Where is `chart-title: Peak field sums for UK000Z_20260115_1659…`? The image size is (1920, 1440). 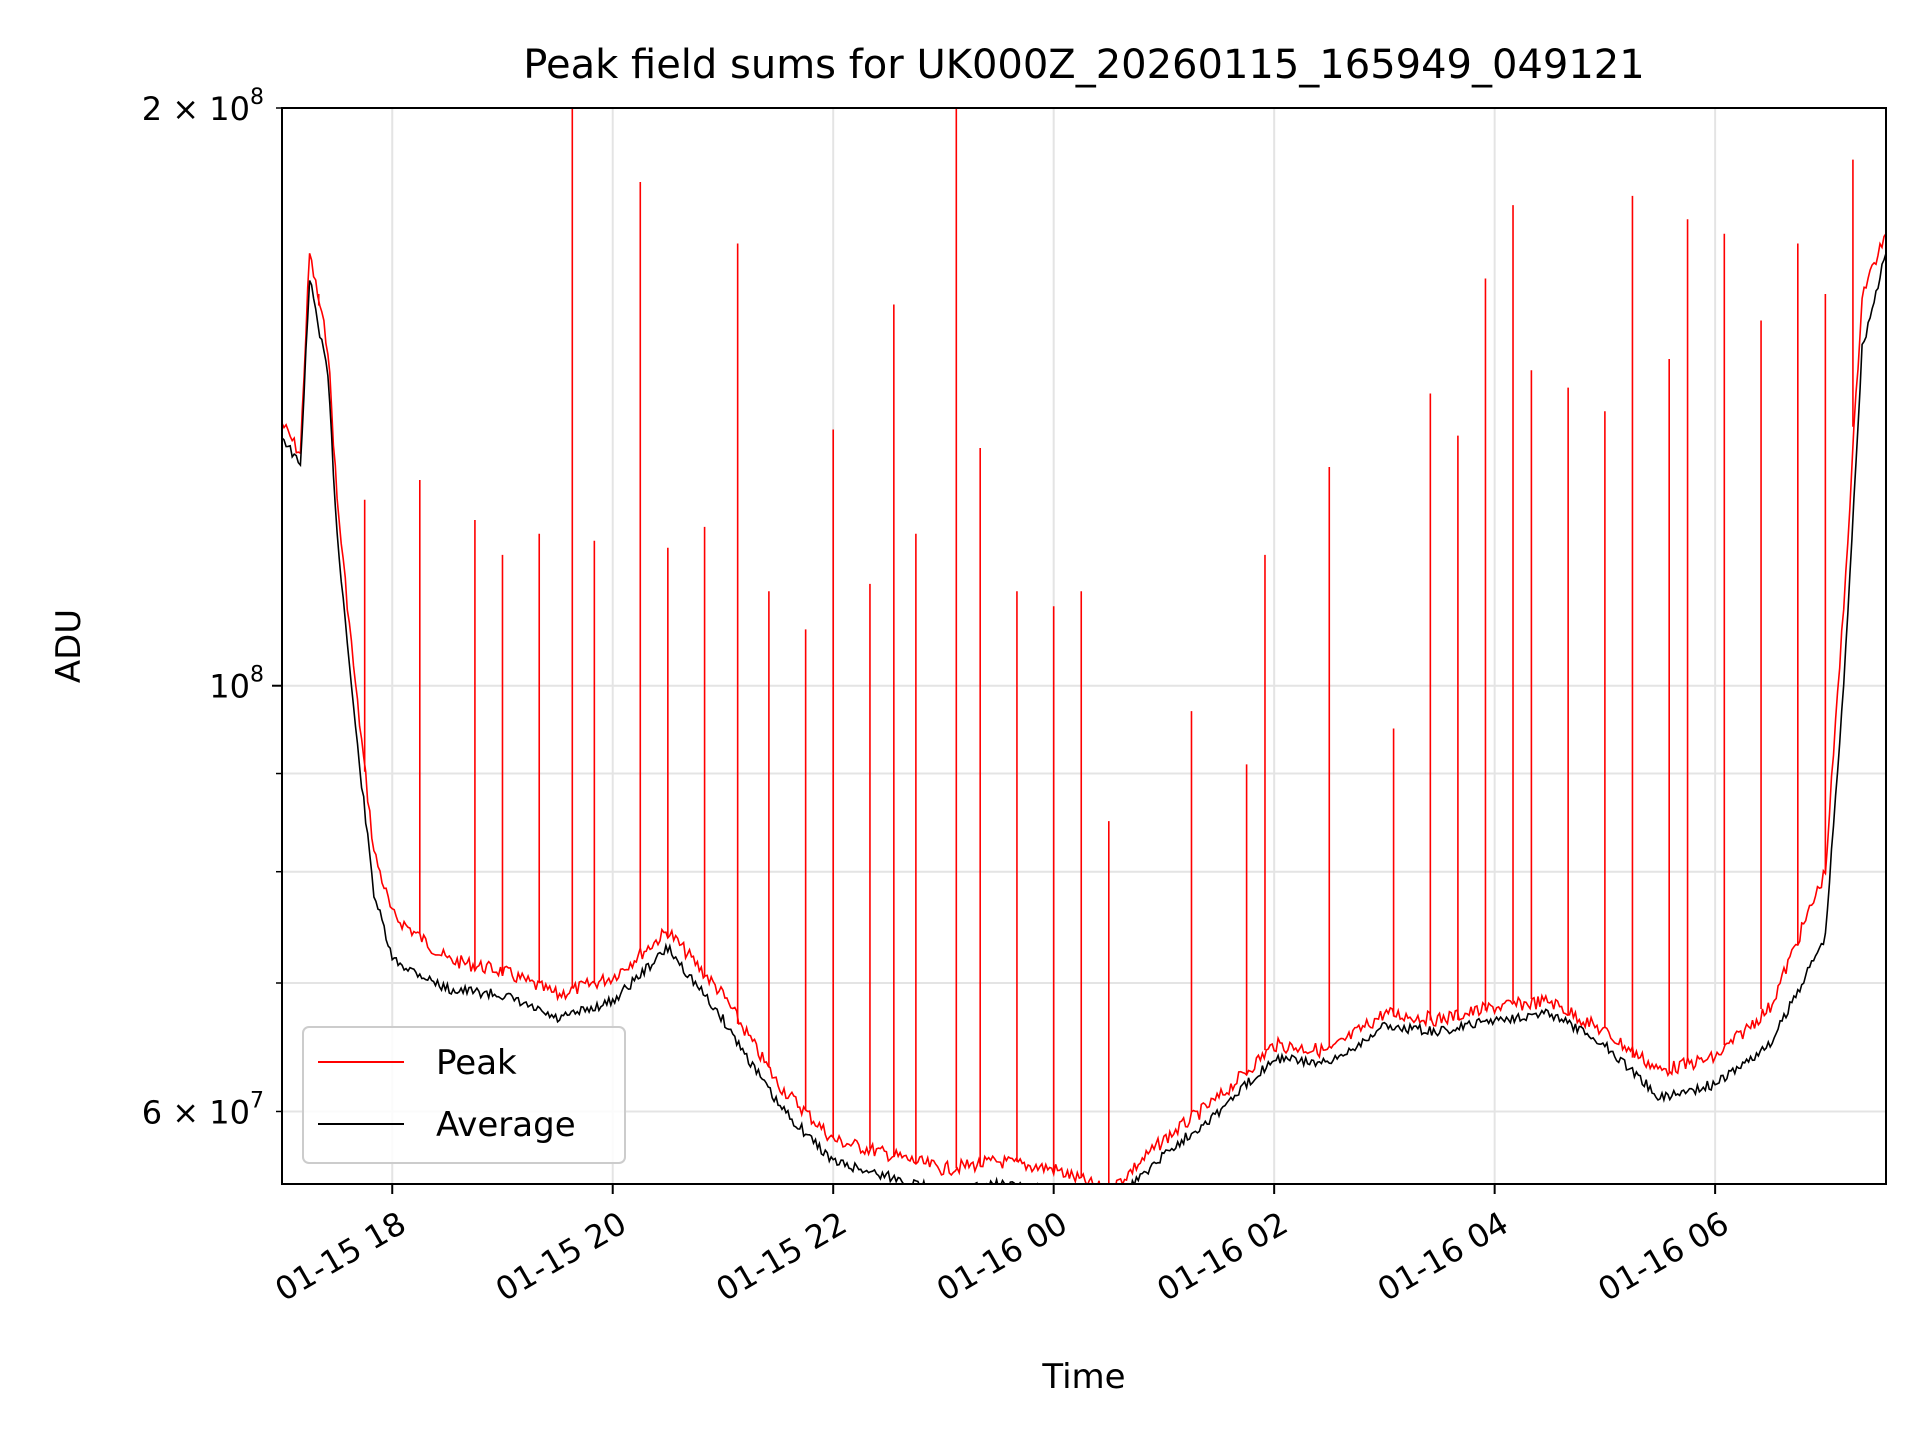
chart-title: Peak field sums for UK000Z_20260115_1659… is located at coordinates (1083, 65).